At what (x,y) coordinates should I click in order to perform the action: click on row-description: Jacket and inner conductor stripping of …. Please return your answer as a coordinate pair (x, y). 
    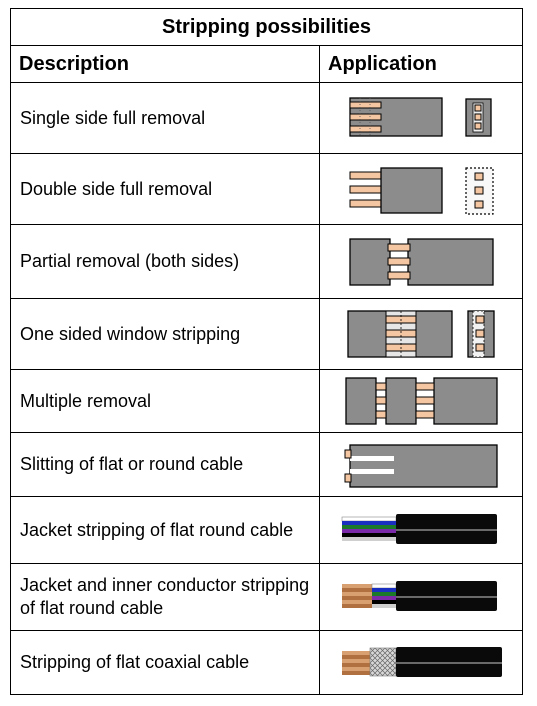
    Looking at the image, I should click on (165, 597).